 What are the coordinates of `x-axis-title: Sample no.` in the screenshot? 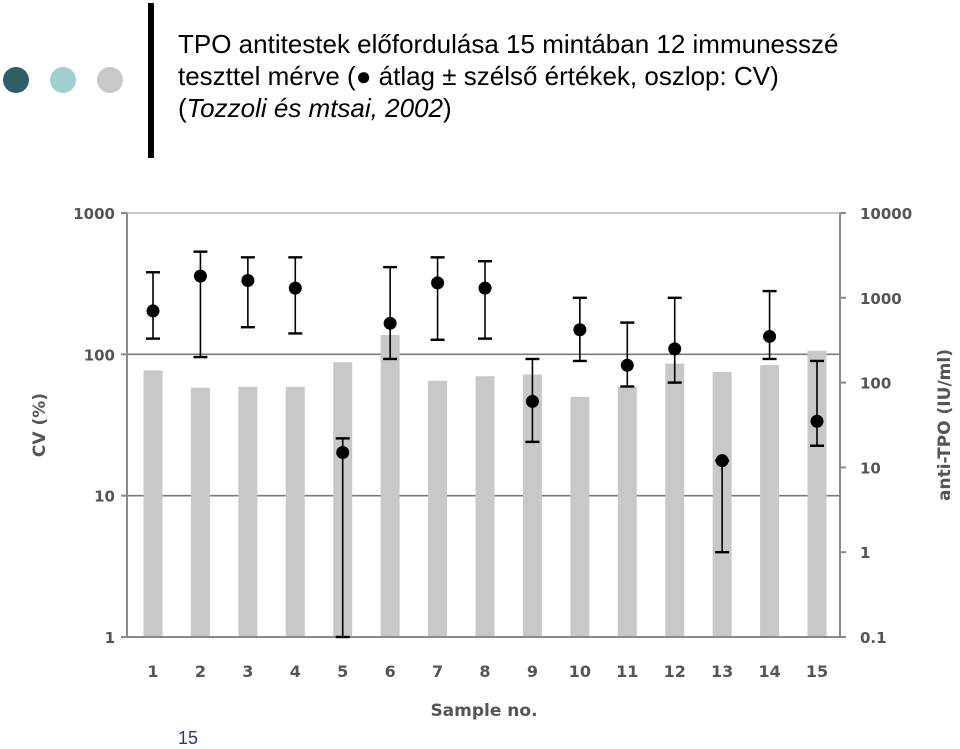 It's located at (483, 711).